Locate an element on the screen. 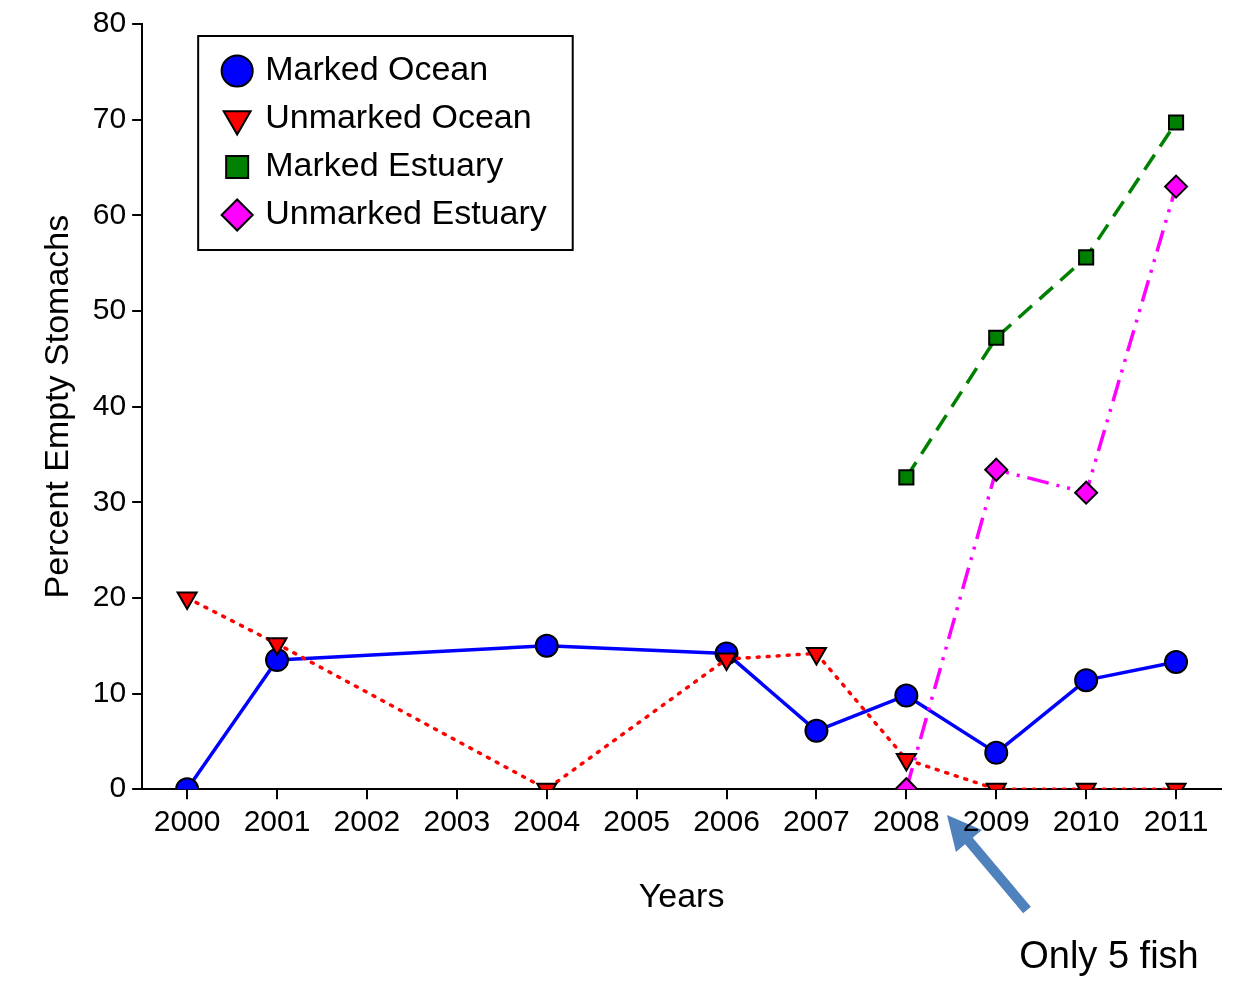 The width and height of the screenshot is (1249, 986). y-tick-label: 50 is located at coordinates (109, 309).